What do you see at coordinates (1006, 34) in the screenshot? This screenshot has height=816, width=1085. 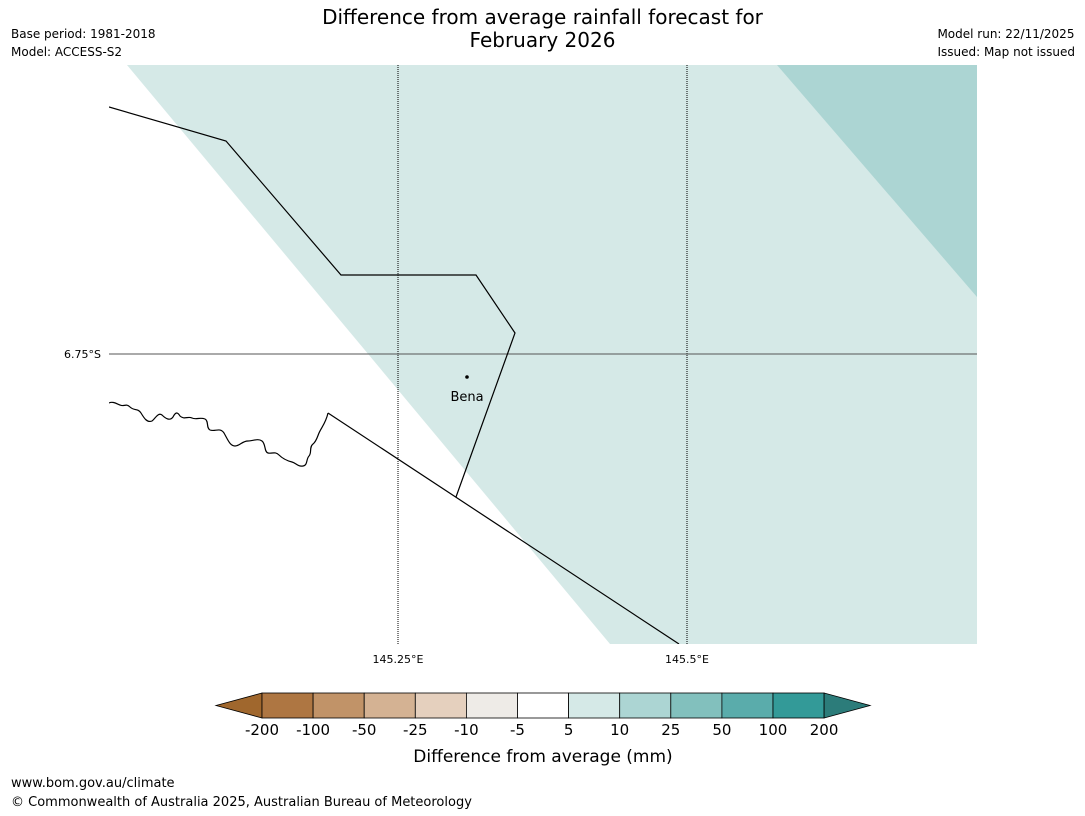 I see `model-run-text: Model run: 22/11/2025` at bounding box center [1006, 34].